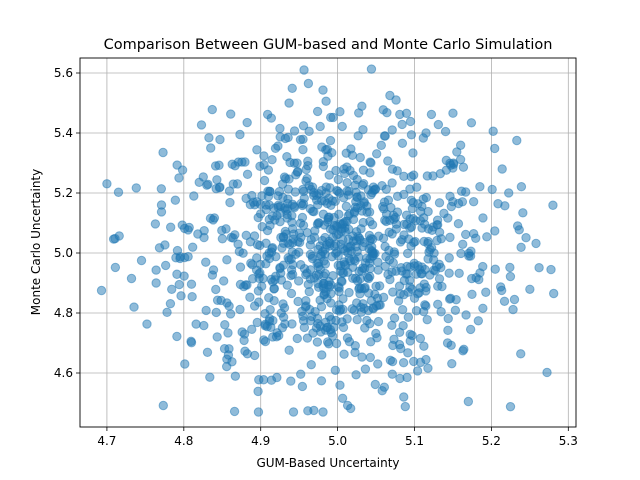 Image resolution: width=640 pixels, height=480 pixels. What do you see at coordinates (491, 441) in the screenshot?
I see `x-tick-label: 5.2` at bounding box center [491, 441].